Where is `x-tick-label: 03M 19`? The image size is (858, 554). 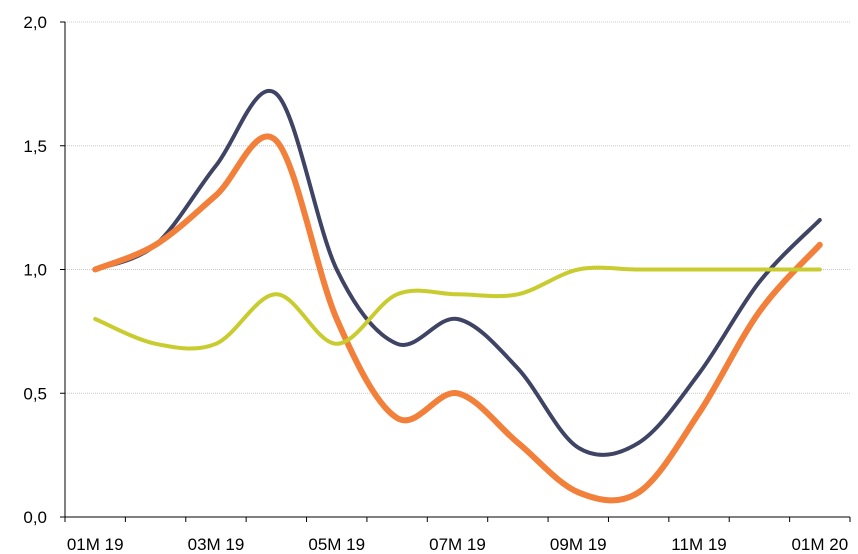 x-tick-label: 03M 19 is located at coordinates (216, 544).